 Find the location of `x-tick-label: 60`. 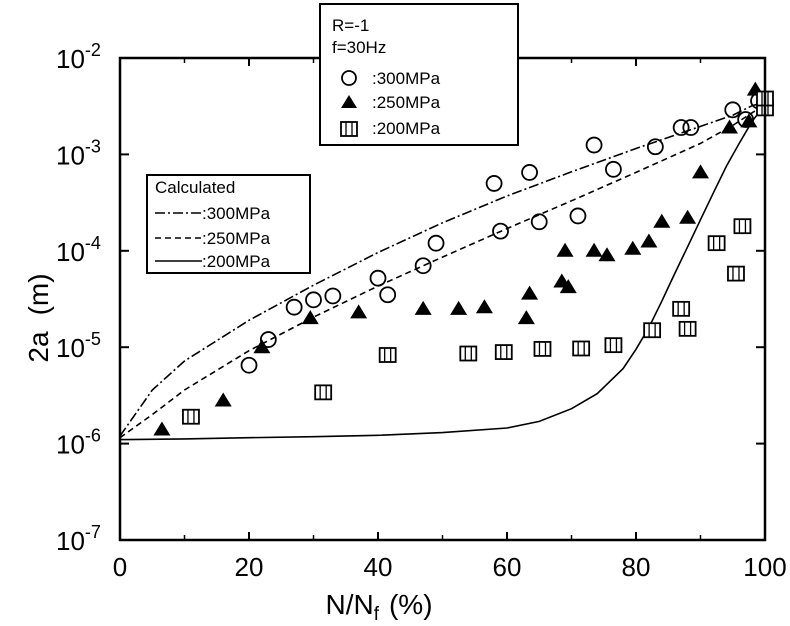

x-tick-label: 60 is located at coordinates (507, 567).